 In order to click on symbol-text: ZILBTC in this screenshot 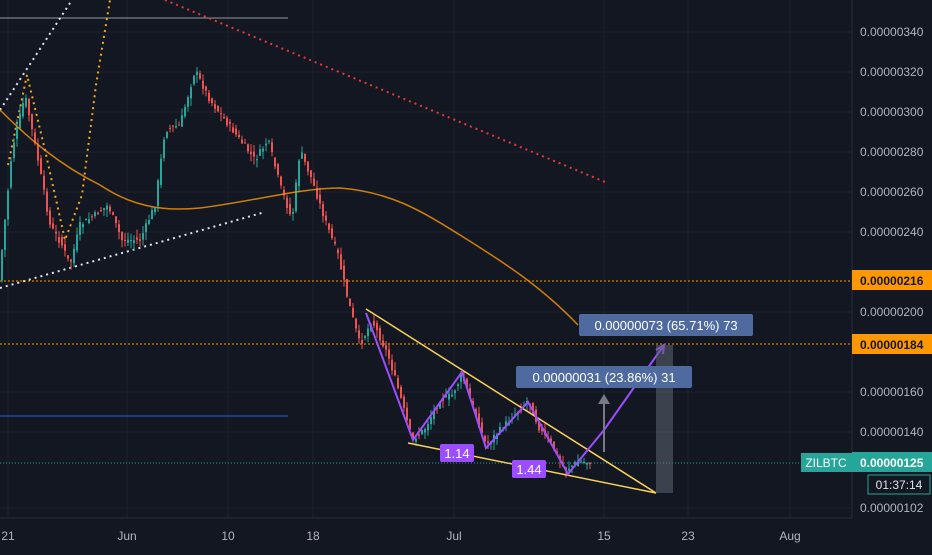, I will do `click(826, 463)`.